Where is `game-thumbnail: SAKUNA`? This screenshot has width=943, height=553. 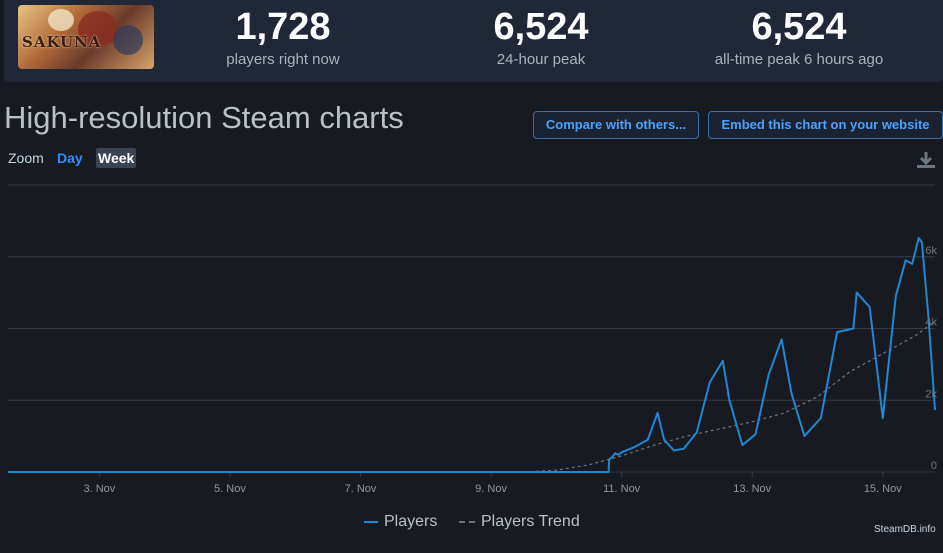 game-thumbnail: SAKUNA is located at coordinates (86, 37).